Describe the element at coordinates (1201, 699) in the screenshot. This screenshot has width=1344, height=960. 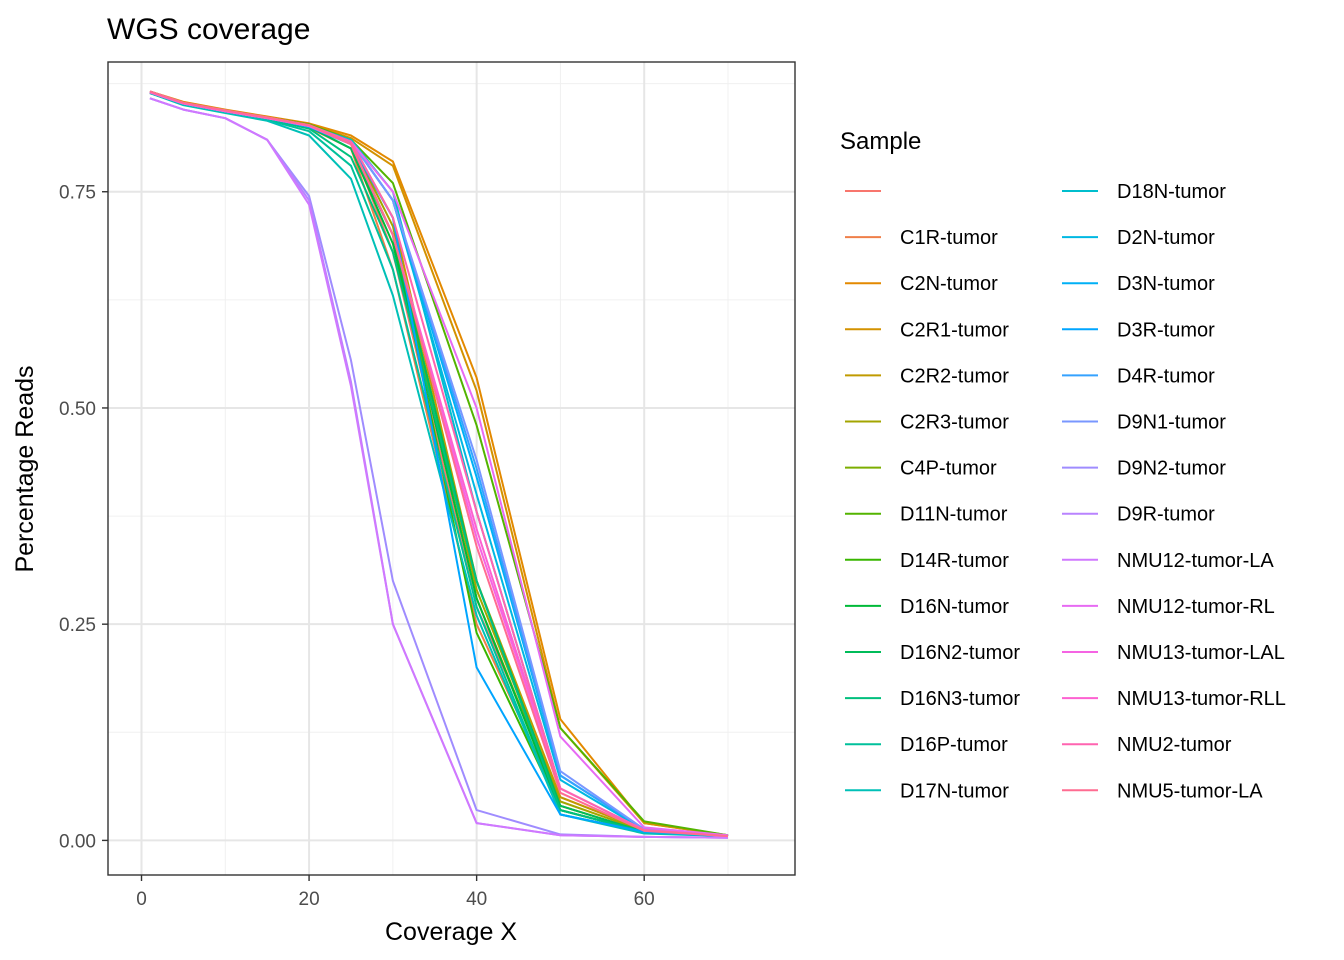
I see `legend-label: NMU13-tumor-RLL` at that location.